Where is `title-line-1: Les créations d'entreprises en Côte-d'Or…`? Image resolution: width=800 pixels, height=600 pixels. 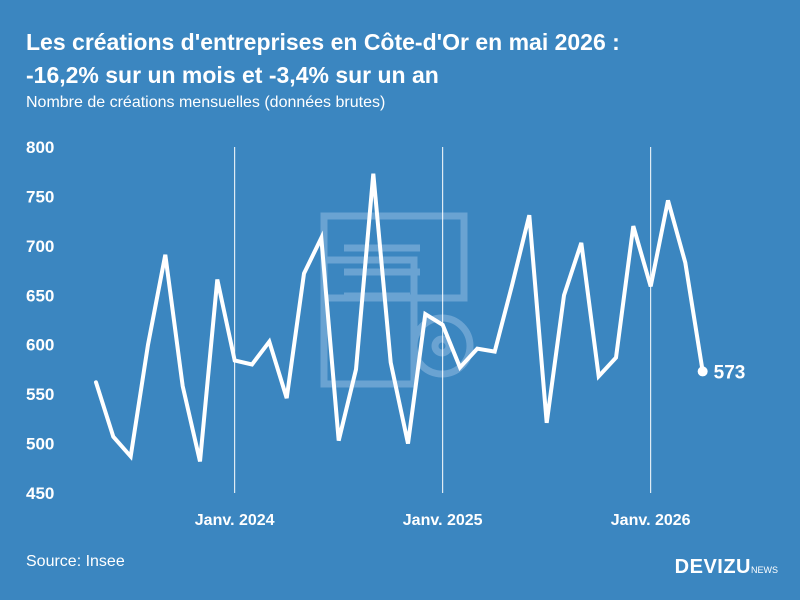 title-line-1: Les créations d'entreprises en Côte-d'Or… is located at coordinates (323, 42).